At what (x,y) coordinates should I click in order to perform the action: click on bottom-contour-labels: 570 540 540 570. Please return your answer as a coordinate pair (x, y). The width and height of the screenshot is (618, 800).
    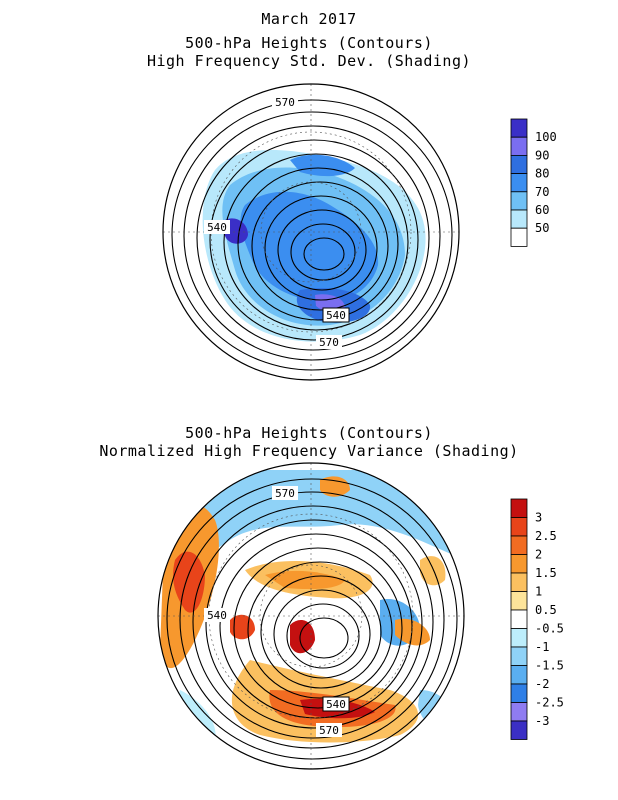
    Looking at the image, I should click on (277, 611).